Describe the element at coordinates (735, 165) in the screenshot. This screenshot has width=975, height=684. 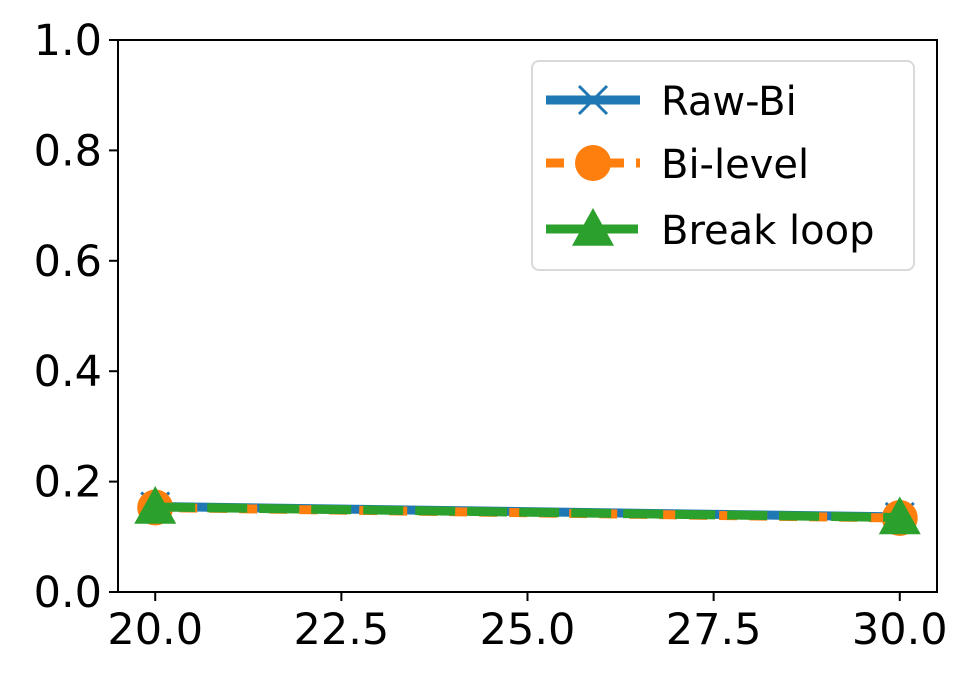
I see `legend-label-bi-level: Bi-level` at that location.